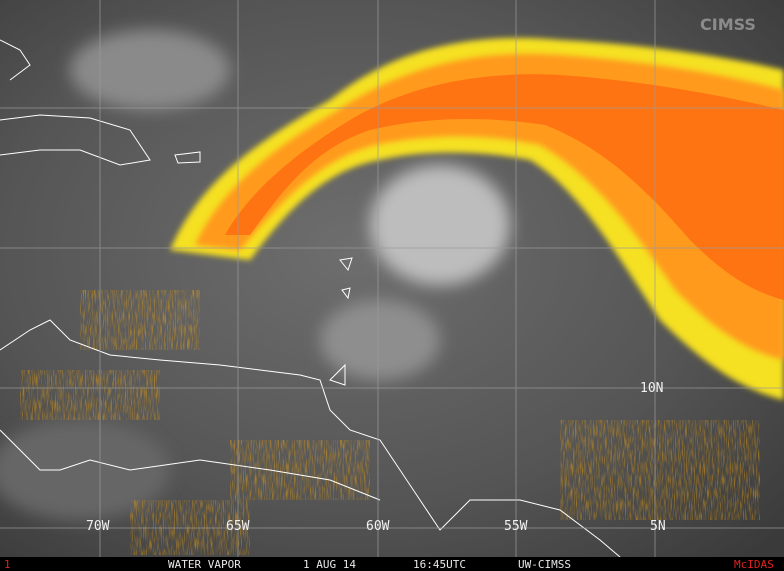  What do you see at coordinates (329, 564) in the screenshot?
I see `date: 1 AUG 14` at bounding box center [329, 564].